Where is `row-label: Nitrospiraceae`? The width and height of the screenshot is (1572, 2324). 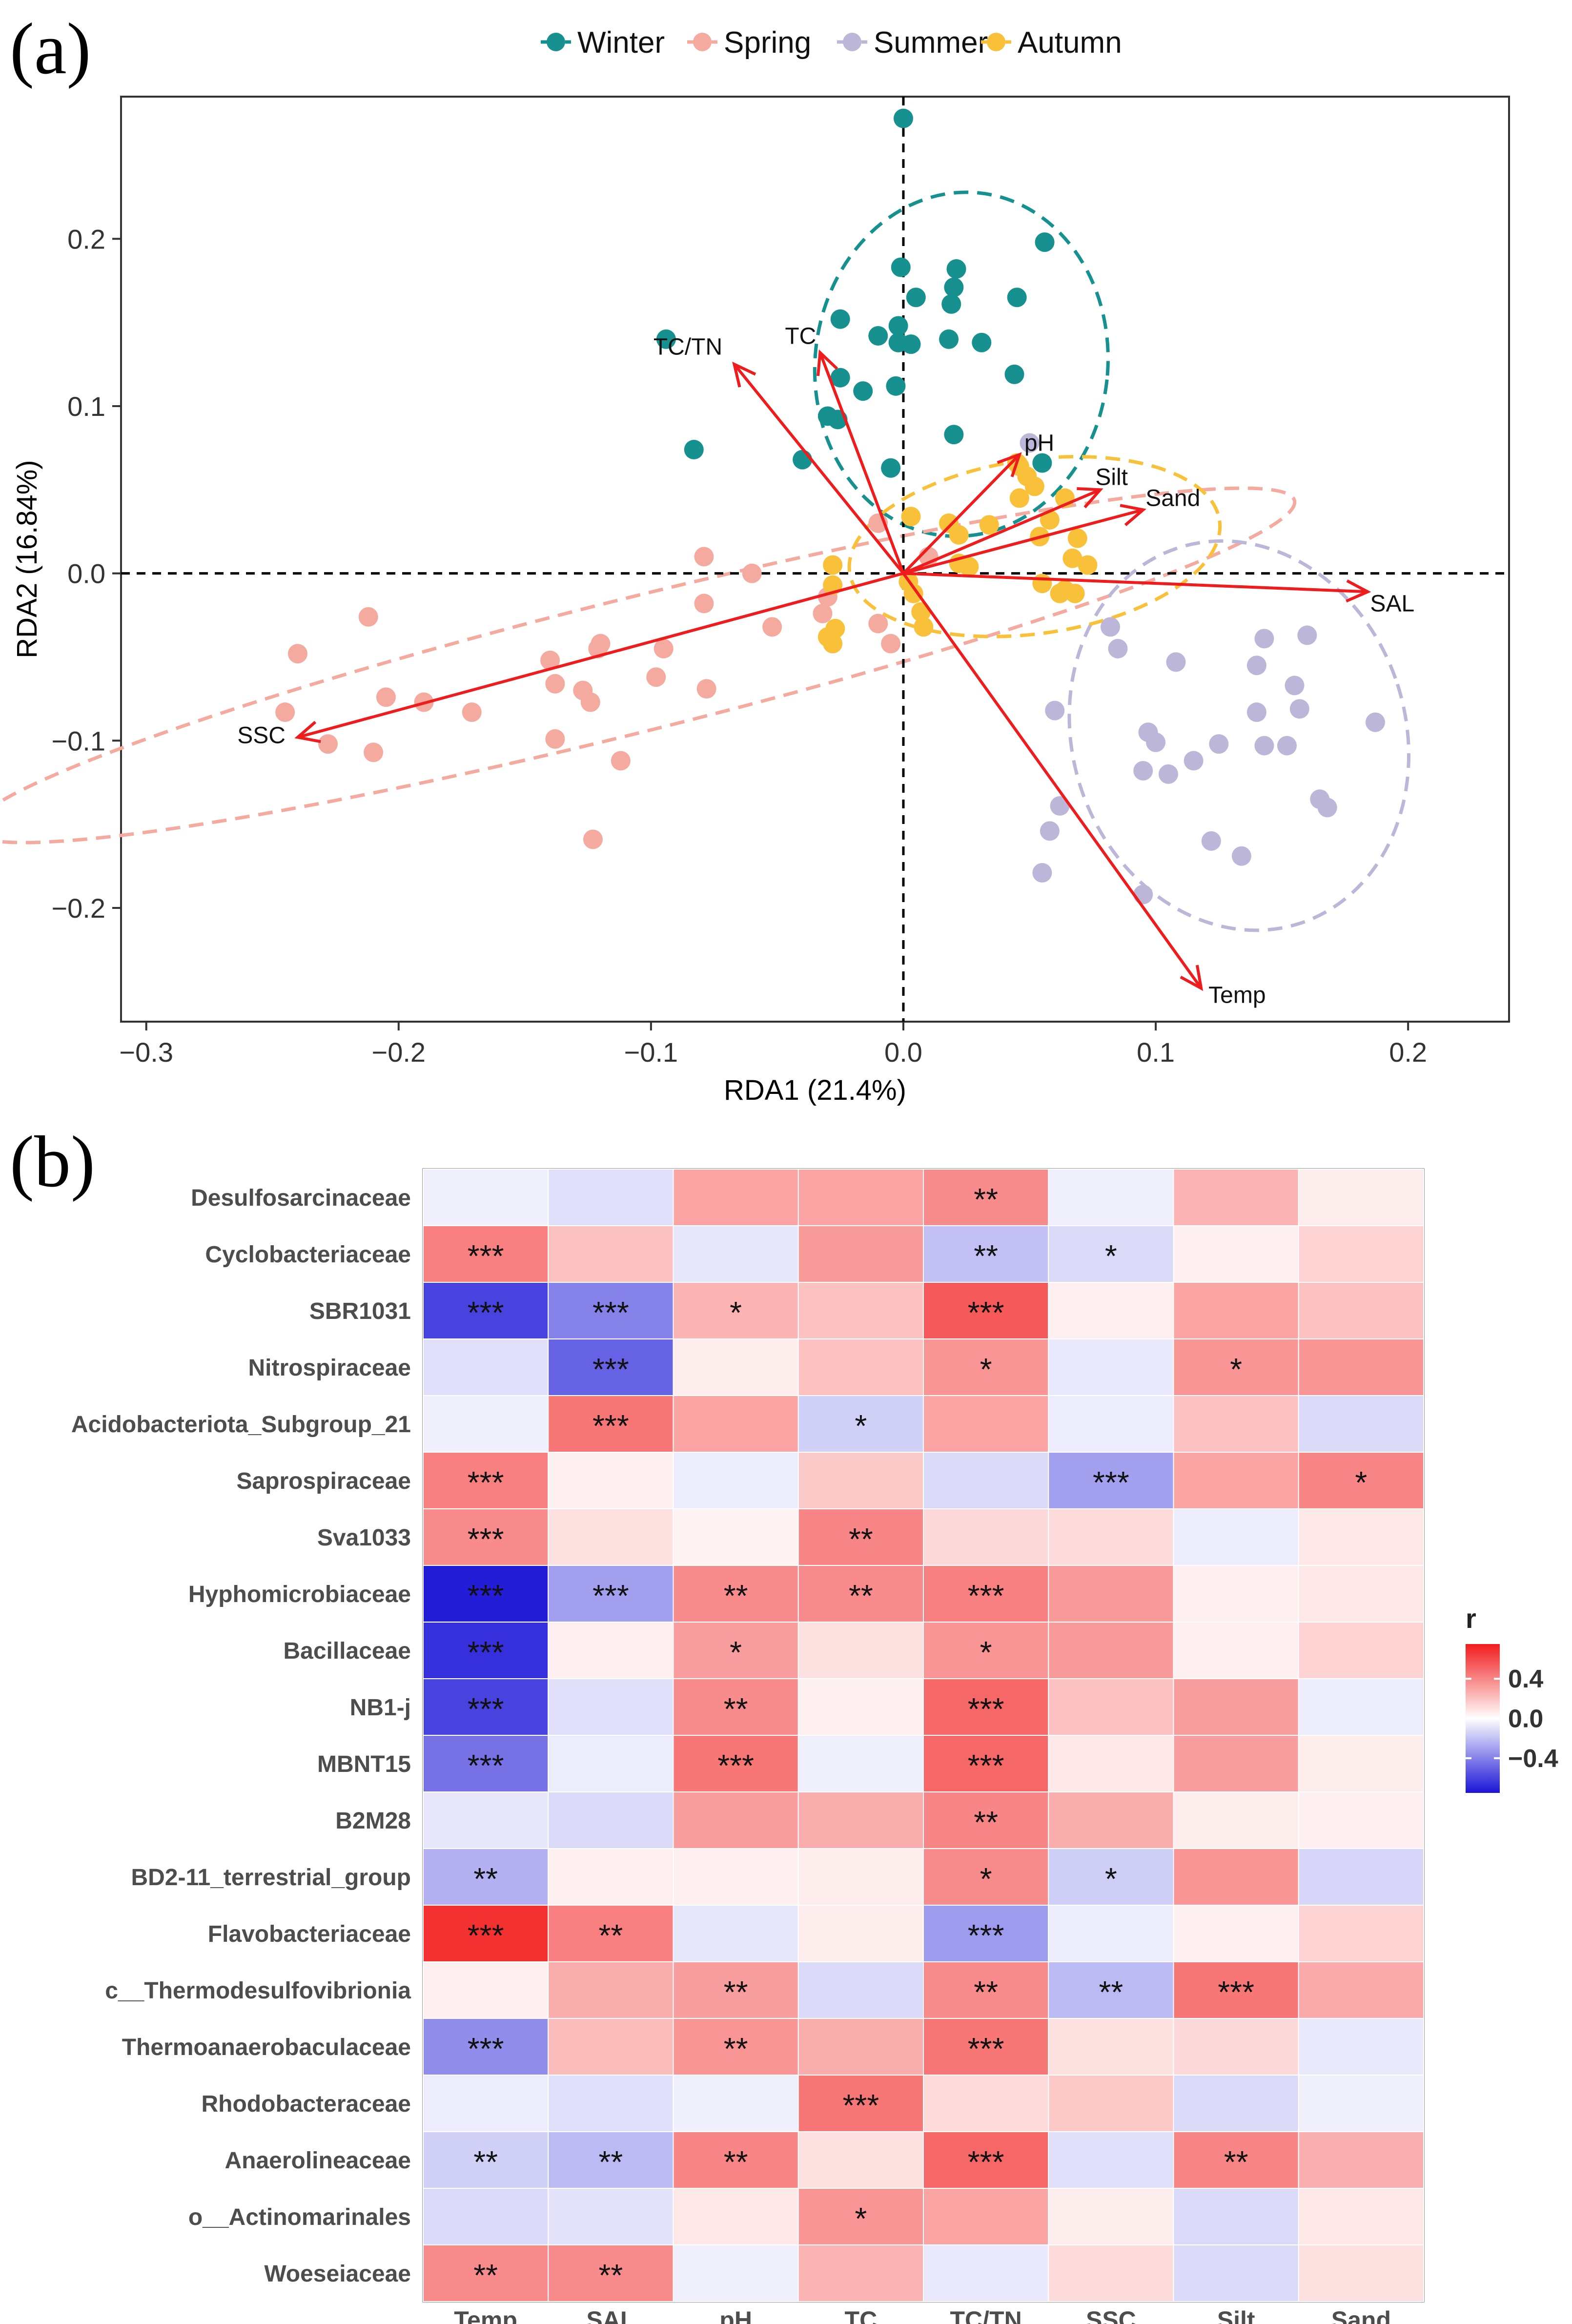
row-label: Nitrospiraceae is located at coordinates (329, 1368).